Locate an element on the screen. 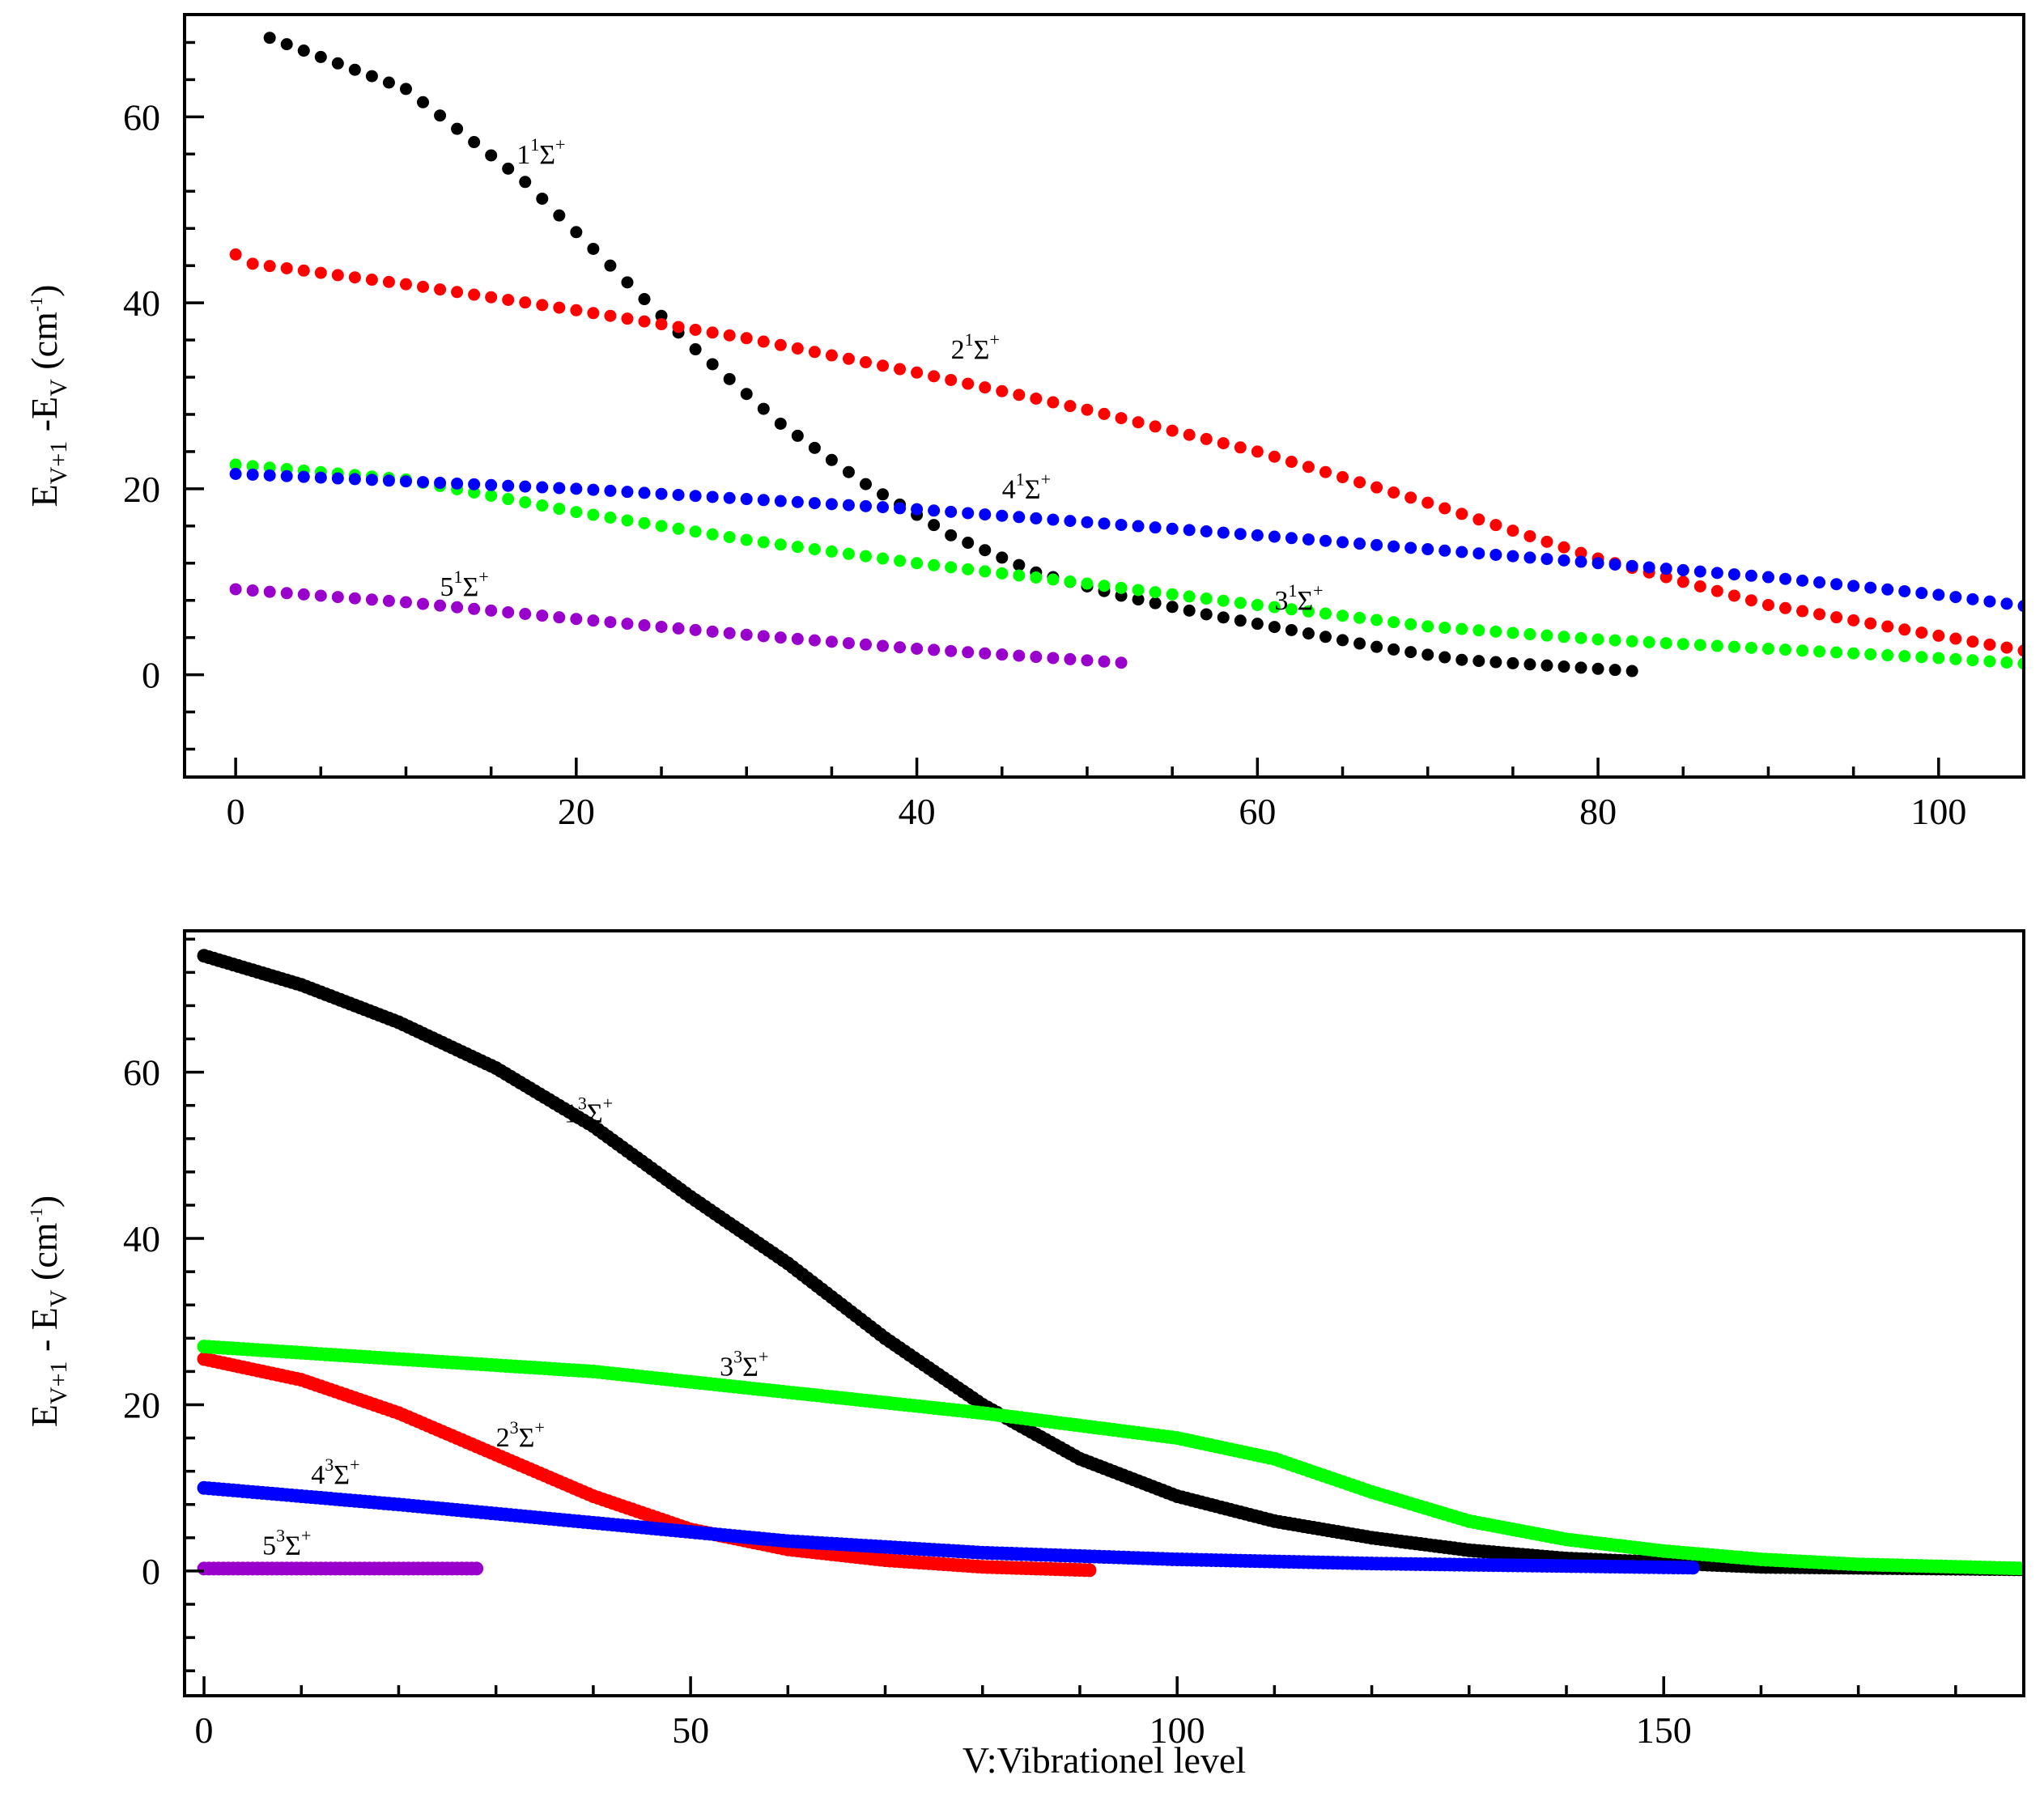  series-3-3-1-sigma is located at coordinates (1126, 564).